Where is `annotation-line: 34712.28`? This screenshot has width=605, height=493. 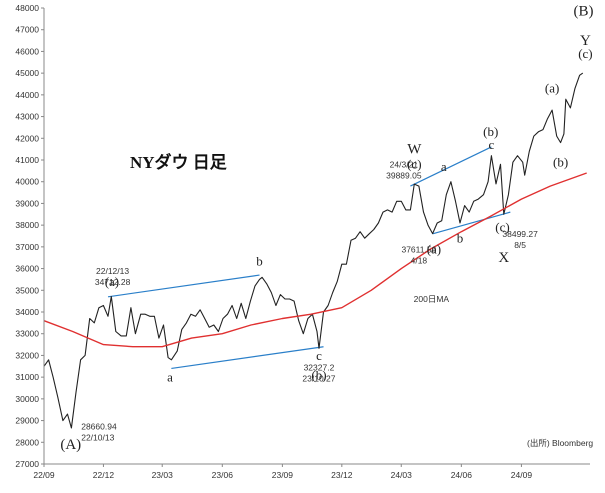 annotation-line: 34712.28 is located at coordinates (113, 282).